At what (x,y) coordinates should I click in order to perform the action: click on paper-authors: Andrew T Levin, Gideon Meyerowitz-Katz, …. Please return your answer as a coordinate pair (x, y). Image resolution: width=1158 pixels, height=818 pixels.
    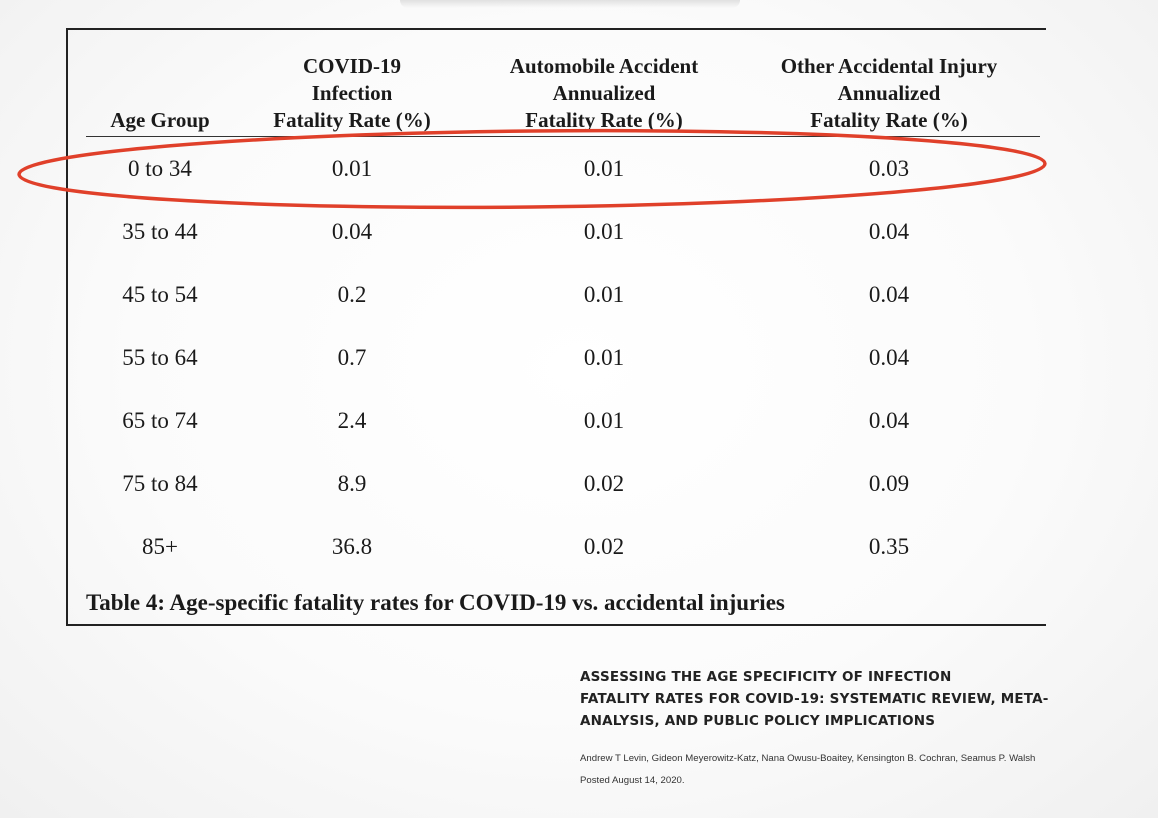
    Looking at the image, I should click on (808, 758).